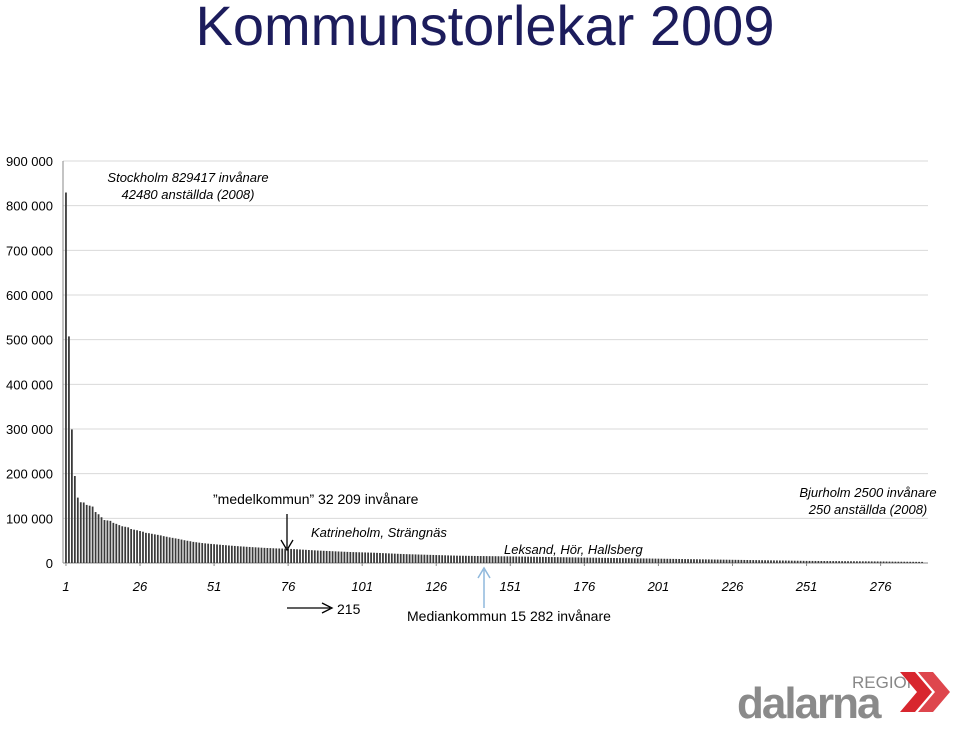  What do you see at coordinates (510, 586) in the screenshot?
I see `x-tick-label: 151` at bounding box center [510, 586].